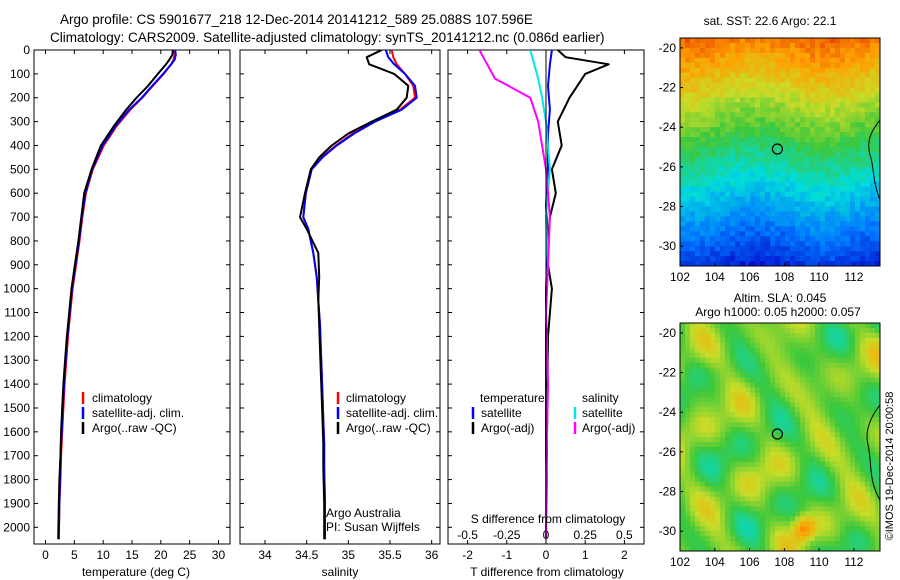  Describe the element at coordinates (780, 437) in the screenshot. I see `sla-map-frame` at that location.